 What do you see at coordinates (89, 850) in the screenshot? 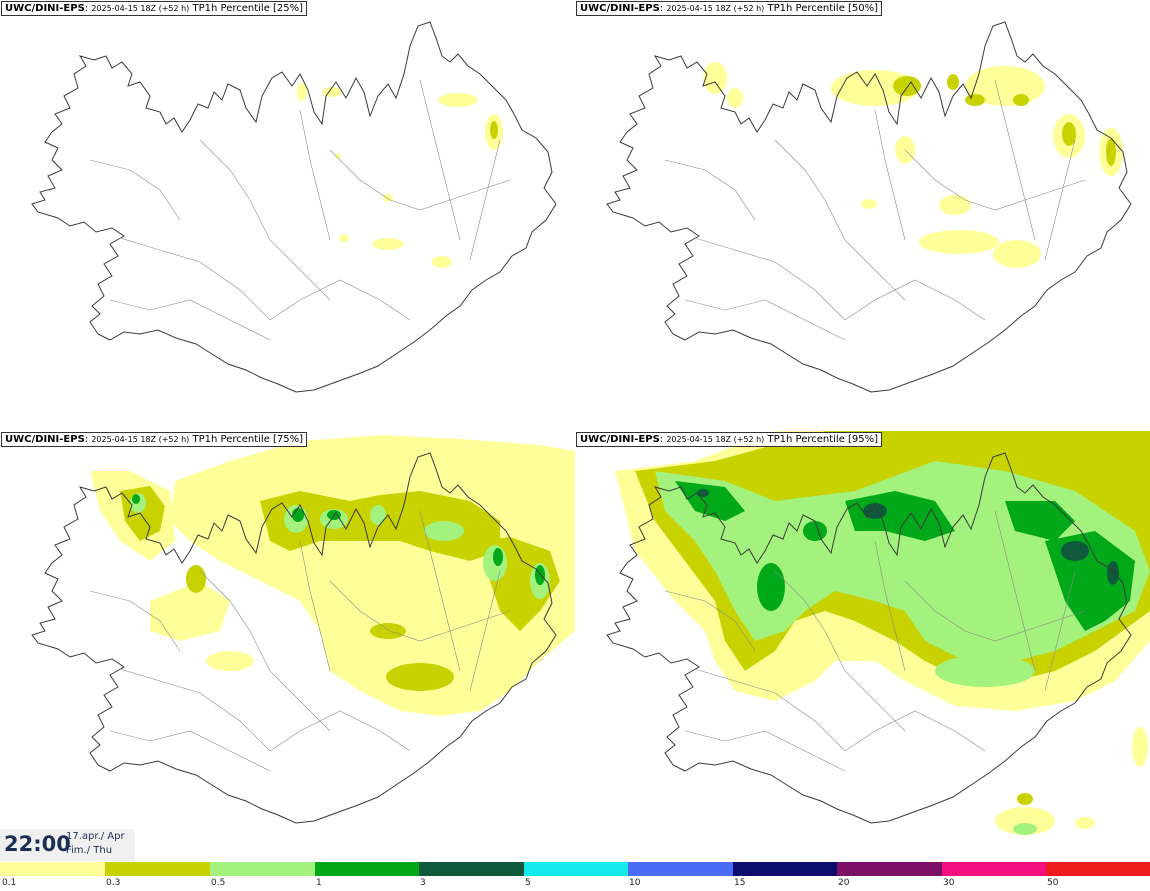
I see `valid-weekday: Fim./ Thu` at bounding box center [89, 850].